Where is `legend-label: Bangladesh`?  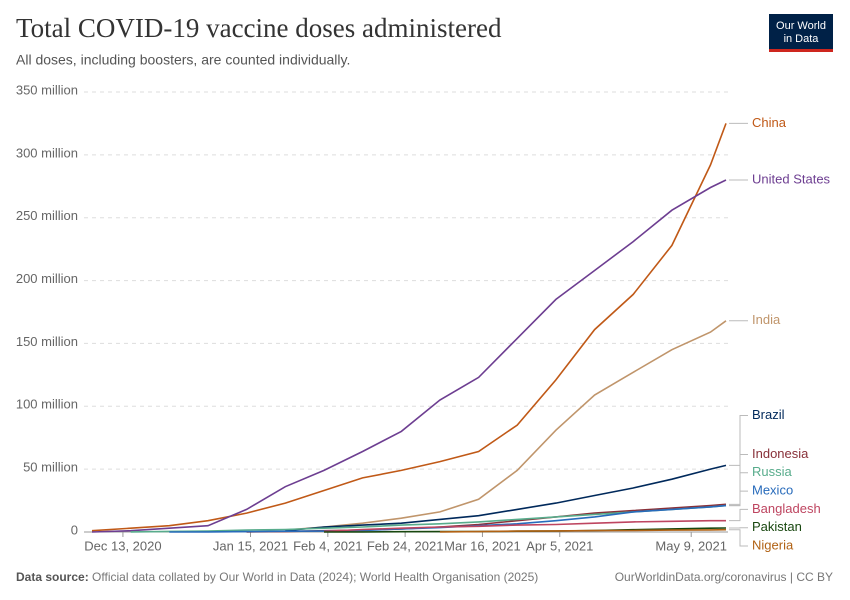
legend-label: Bangladesh is located at coordinates (786, 508).